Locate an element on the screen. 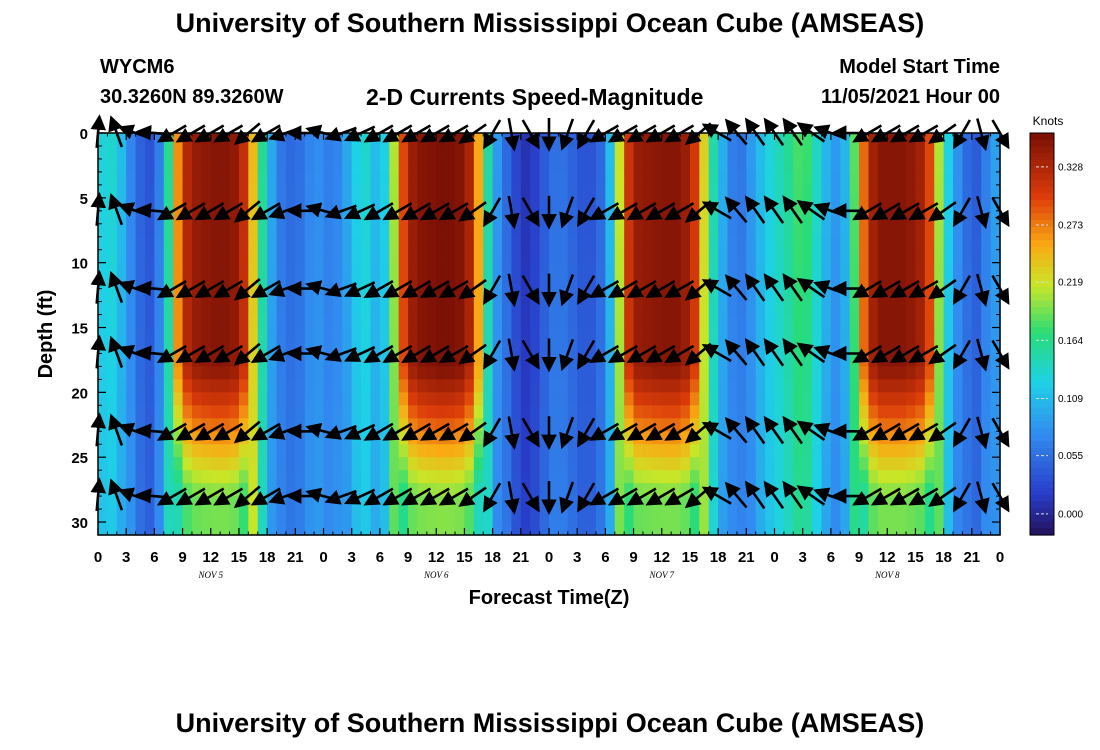 The image size is (1100, 750). x-tick-label: 6 is located at coordinates (154, 557).